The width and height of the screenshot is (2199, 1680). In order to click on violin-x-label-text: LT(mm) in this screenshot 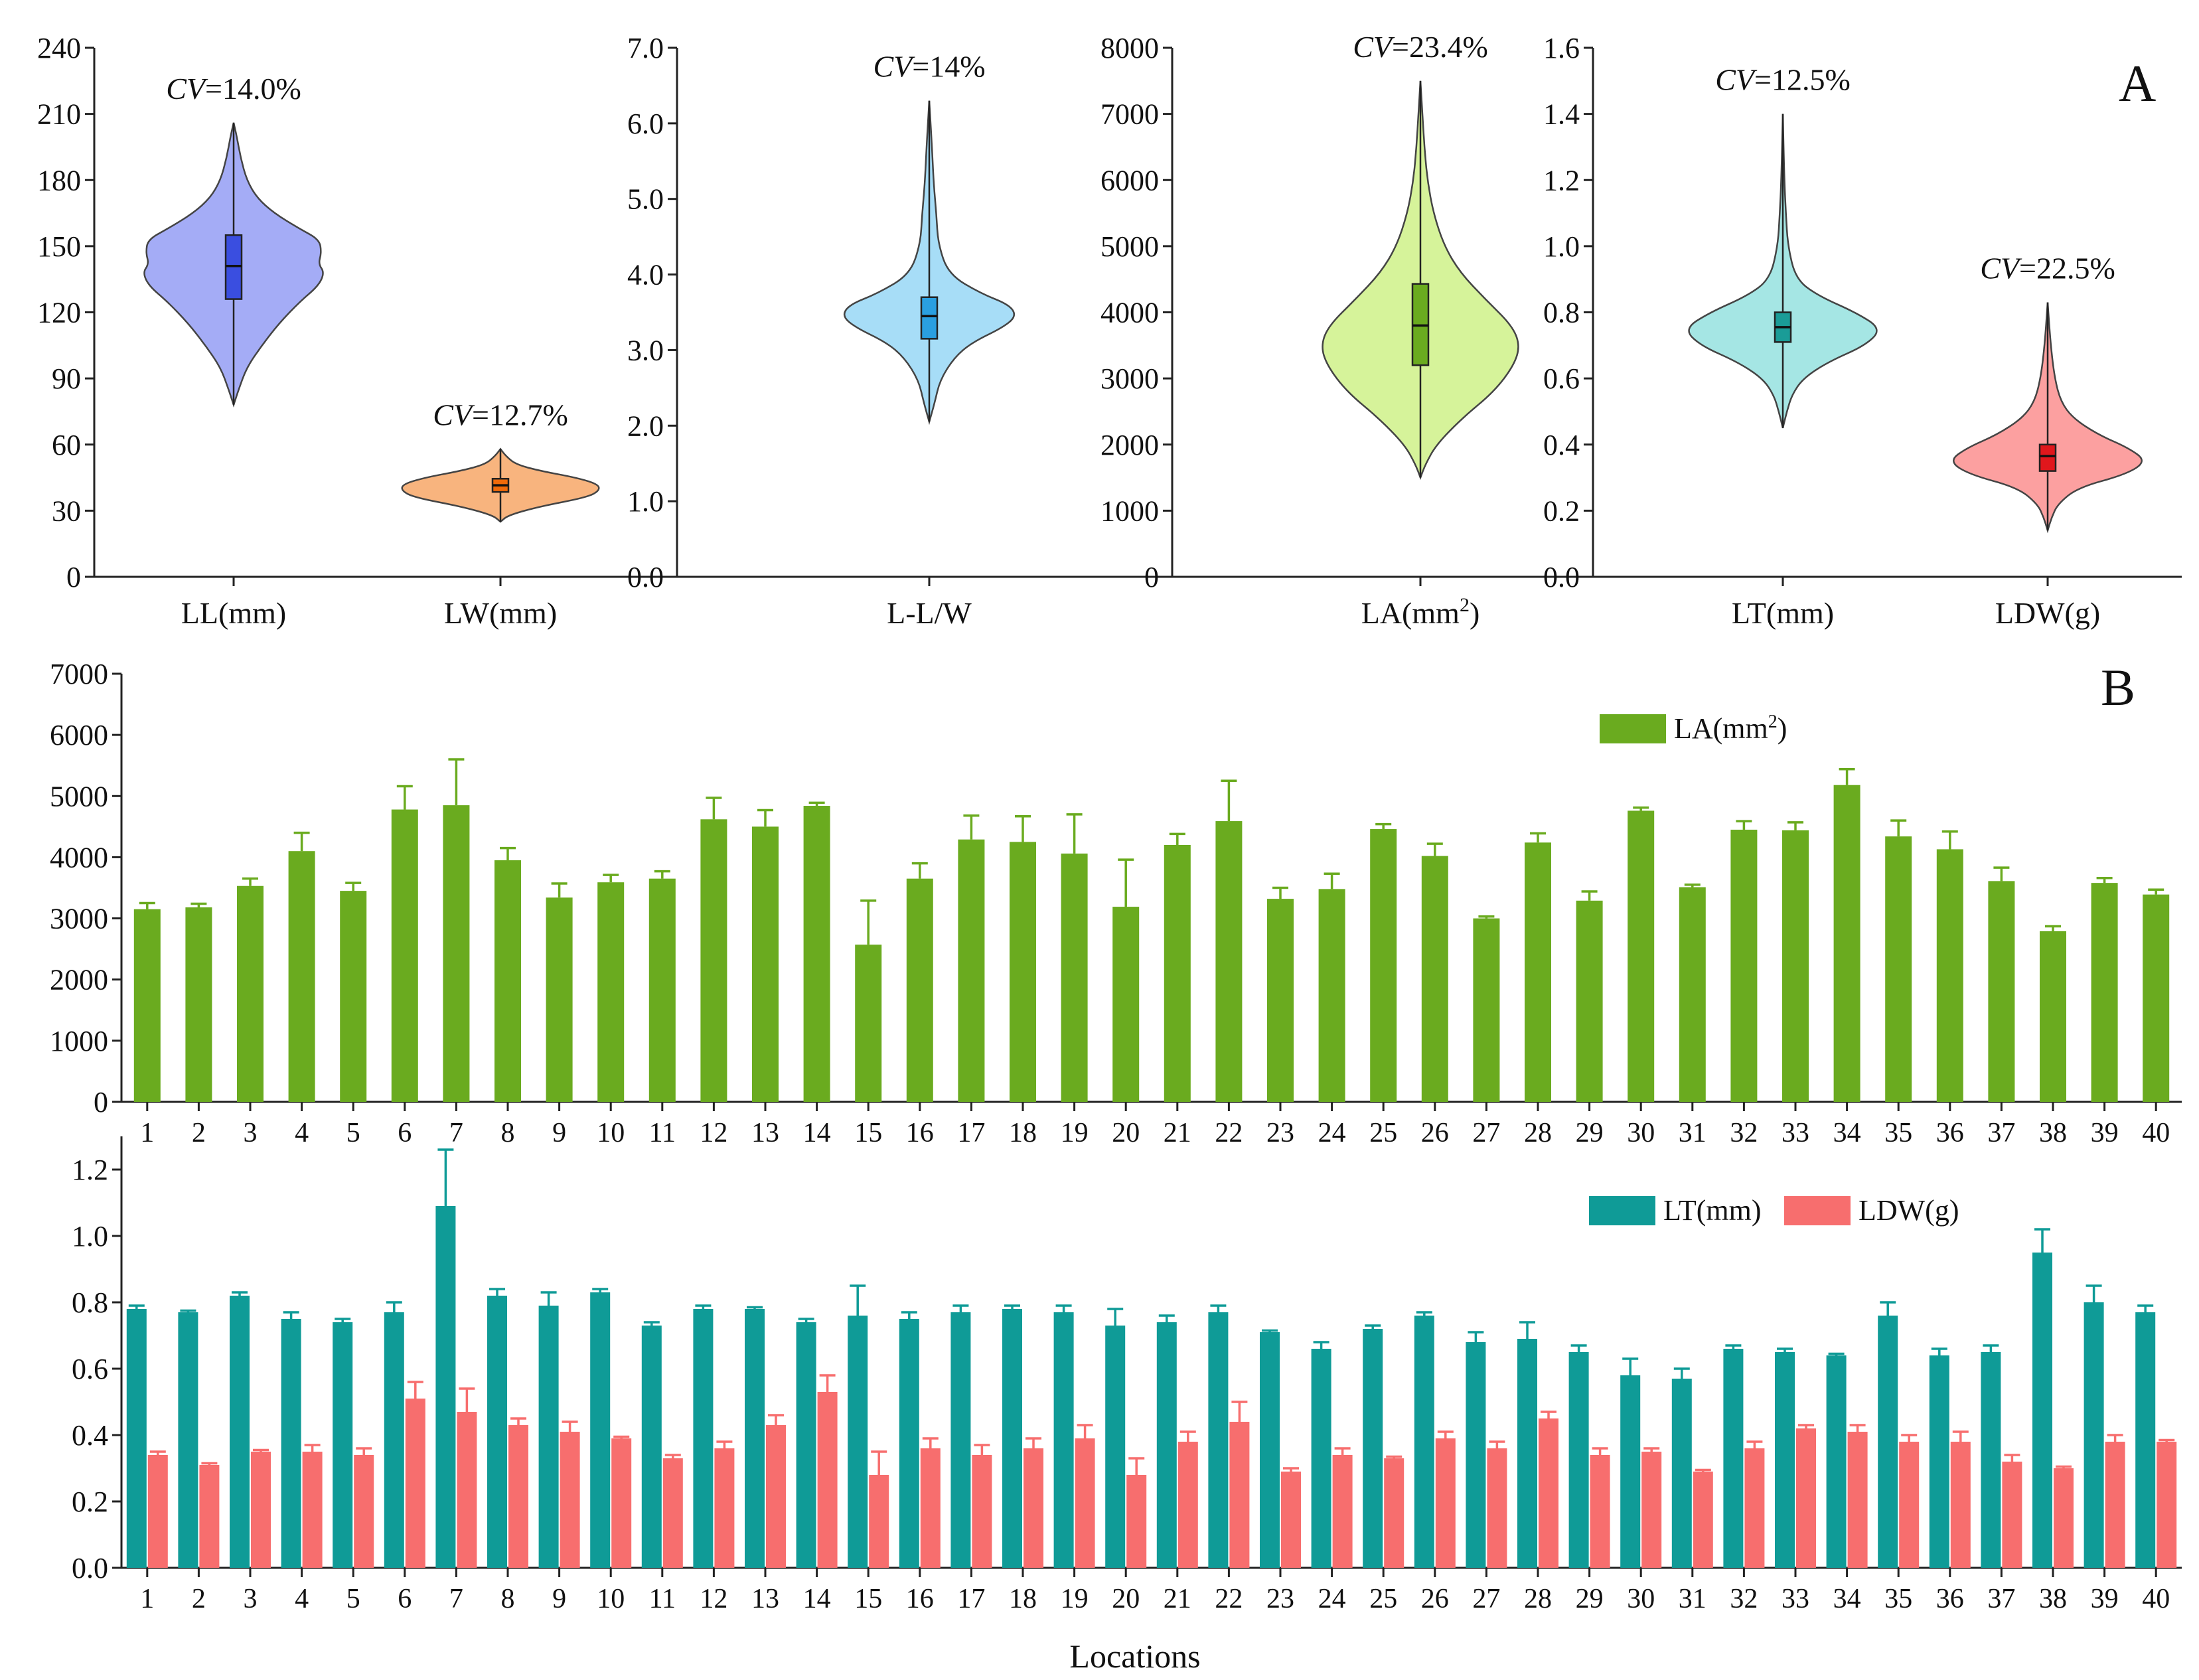, I will do `click(1783, 613)`.